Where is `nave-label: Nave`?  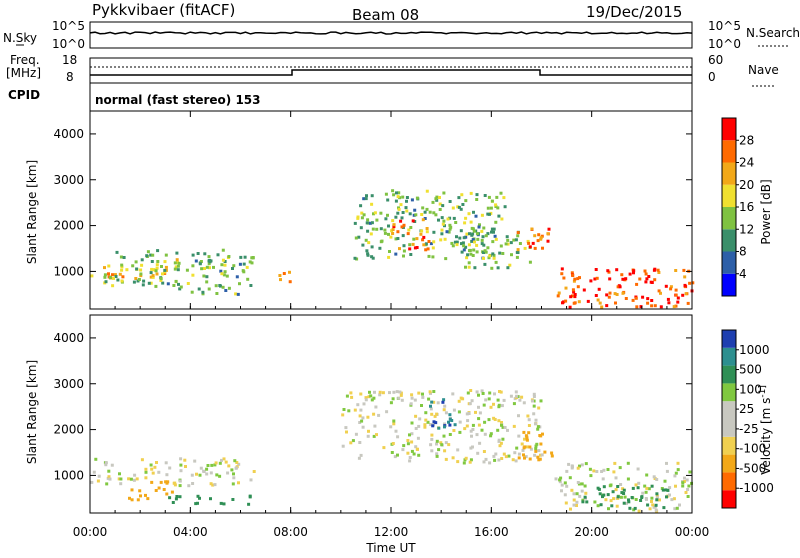
nave-label: Nave is located at coordinates (763, 70).